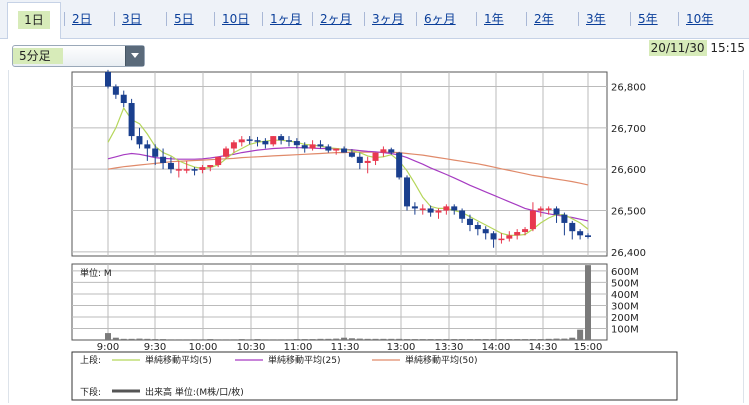 The height and width of the screenshot is (405, 749). What do you see at coordinates (625, 329) in the screenshot?
I see `volume-tick-label: 100M` at bounding box center [625, 329].